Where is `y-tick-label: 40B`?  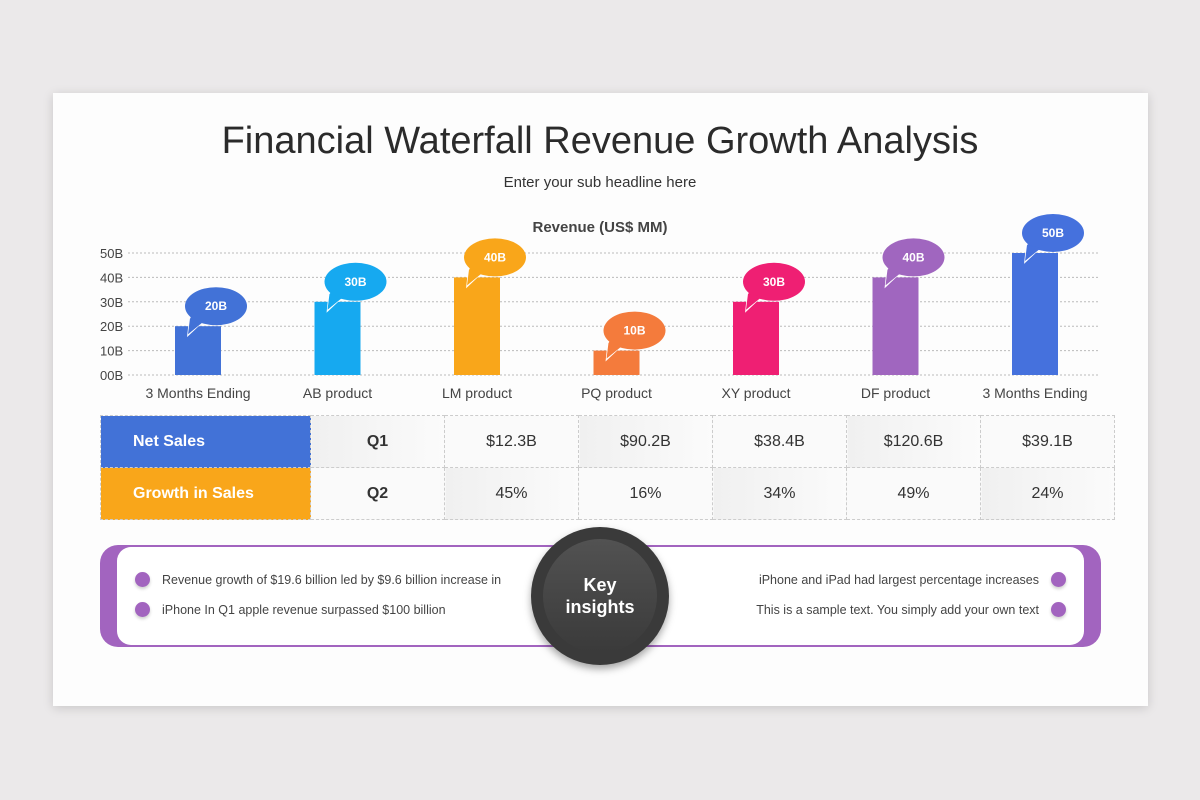
y-tick-label: 40B is located at coordinates (111, 277).